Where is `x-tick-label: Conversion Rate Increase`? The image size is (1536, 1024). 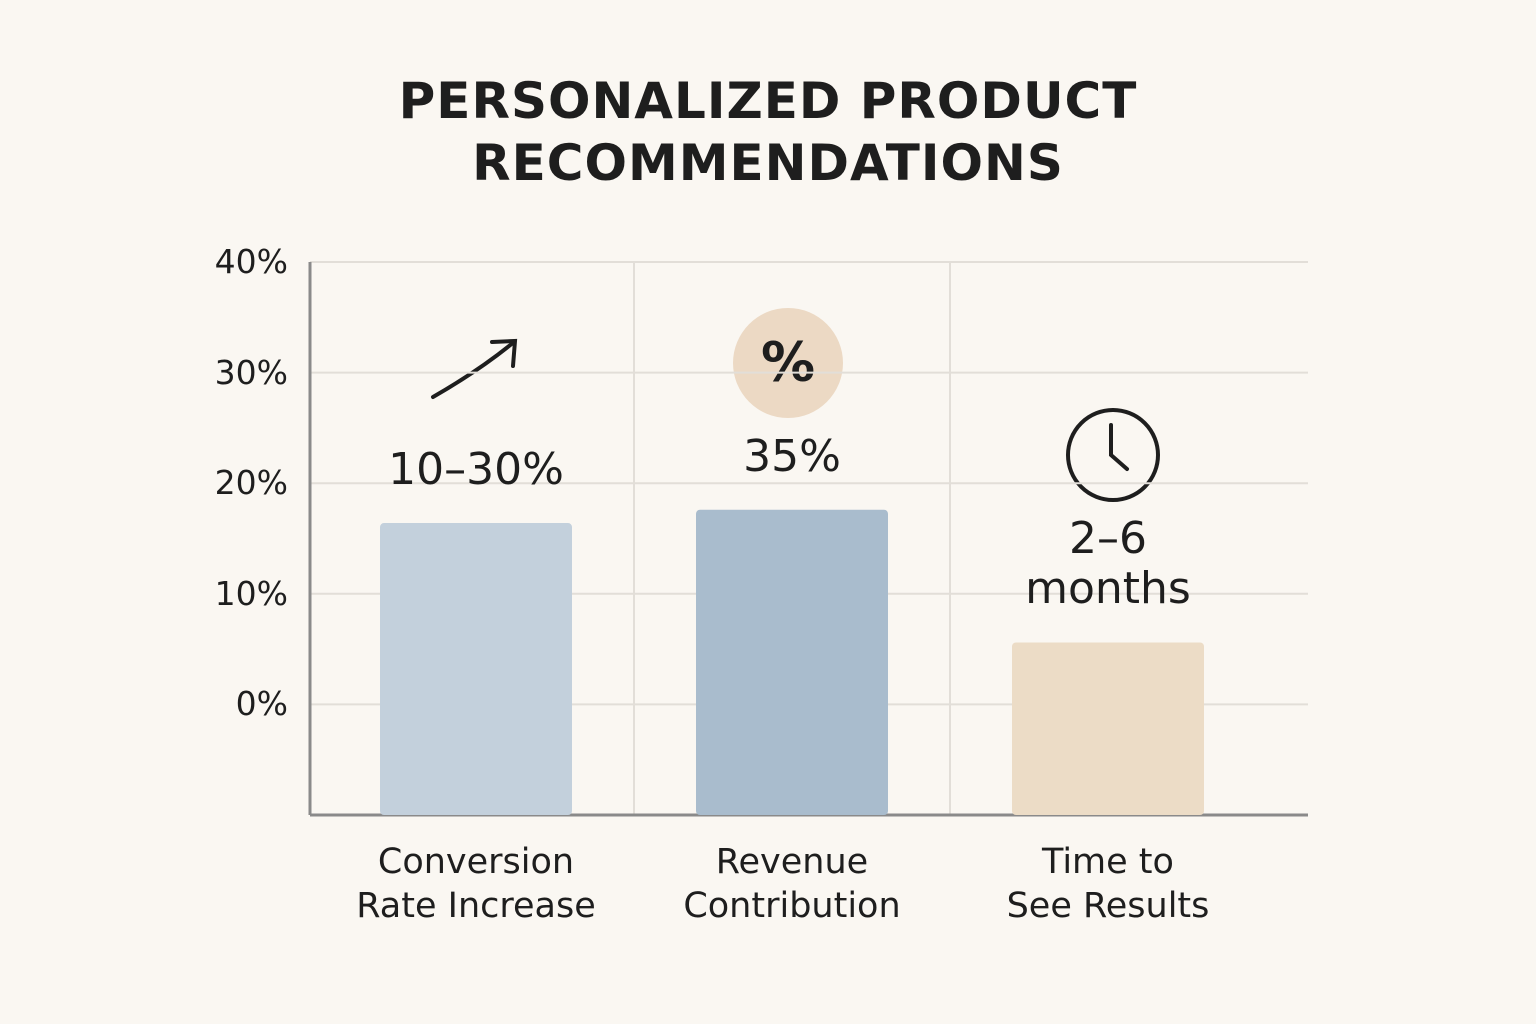 x-tick-label: Conversion Rate Increase is located at coordinates (476, 884).